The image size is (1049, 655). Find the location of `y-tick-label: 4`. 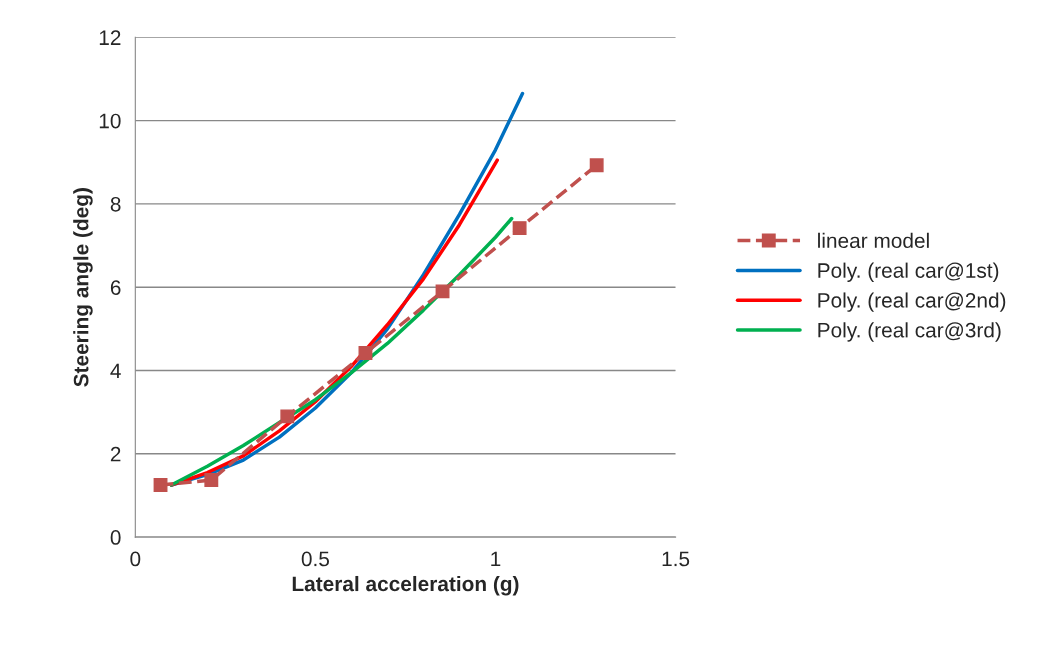

y-tick-label: 4 is located at coordinates (115, 371).